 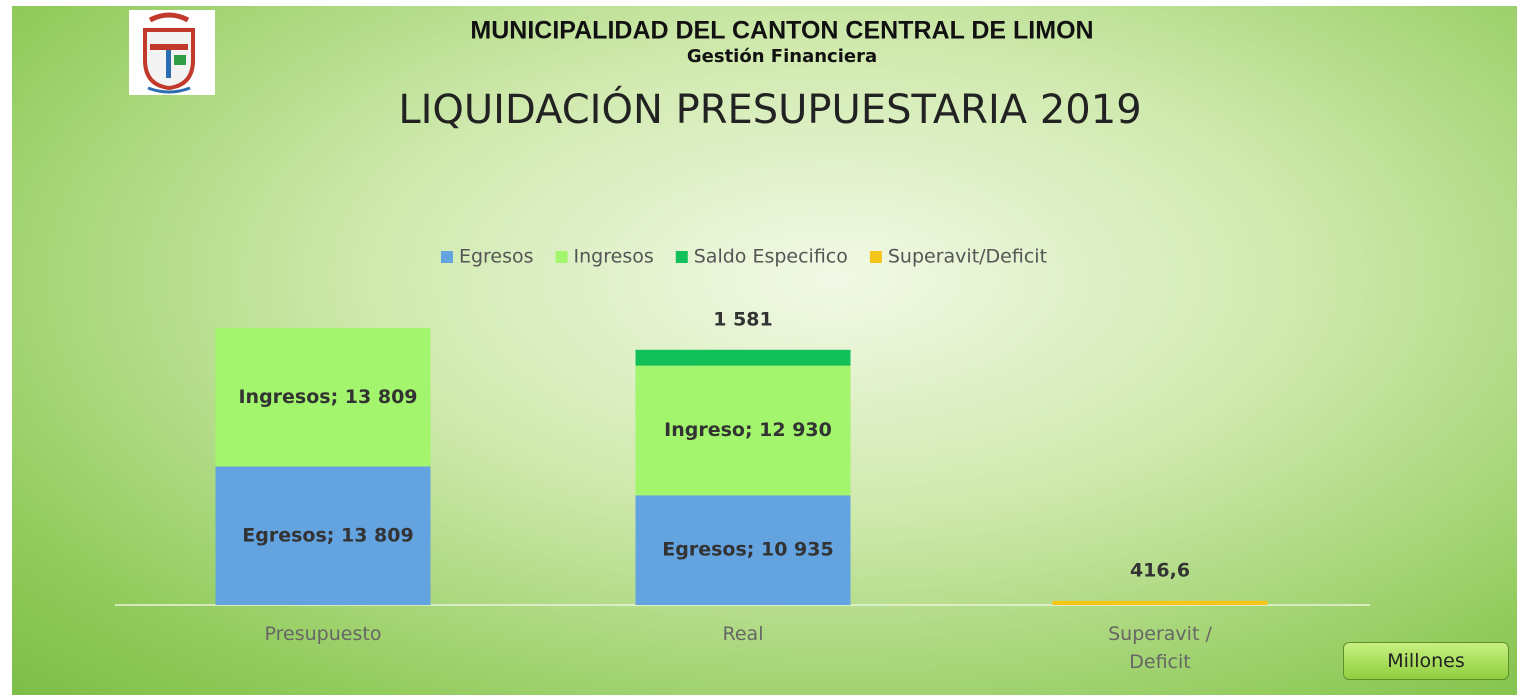 What do you see at coordinates (1426, 661) in the screenshot?
I see `unit-button: Millones` at bounding box center [1426, 661].